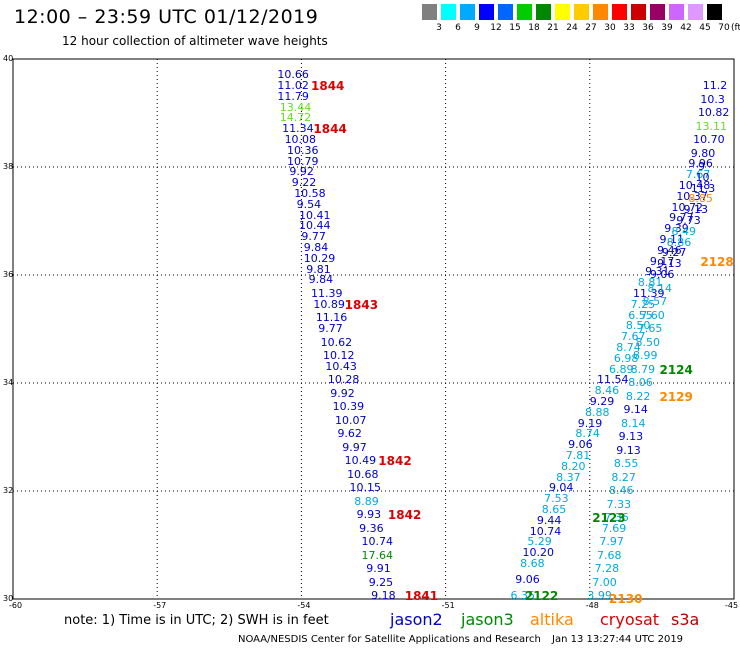 Image resolution: width=740 pixels, height=650 pixels. Describe the element at coordinates (336, 342) in the screenshot. I see `wave-height-value: 10.62` at that location.